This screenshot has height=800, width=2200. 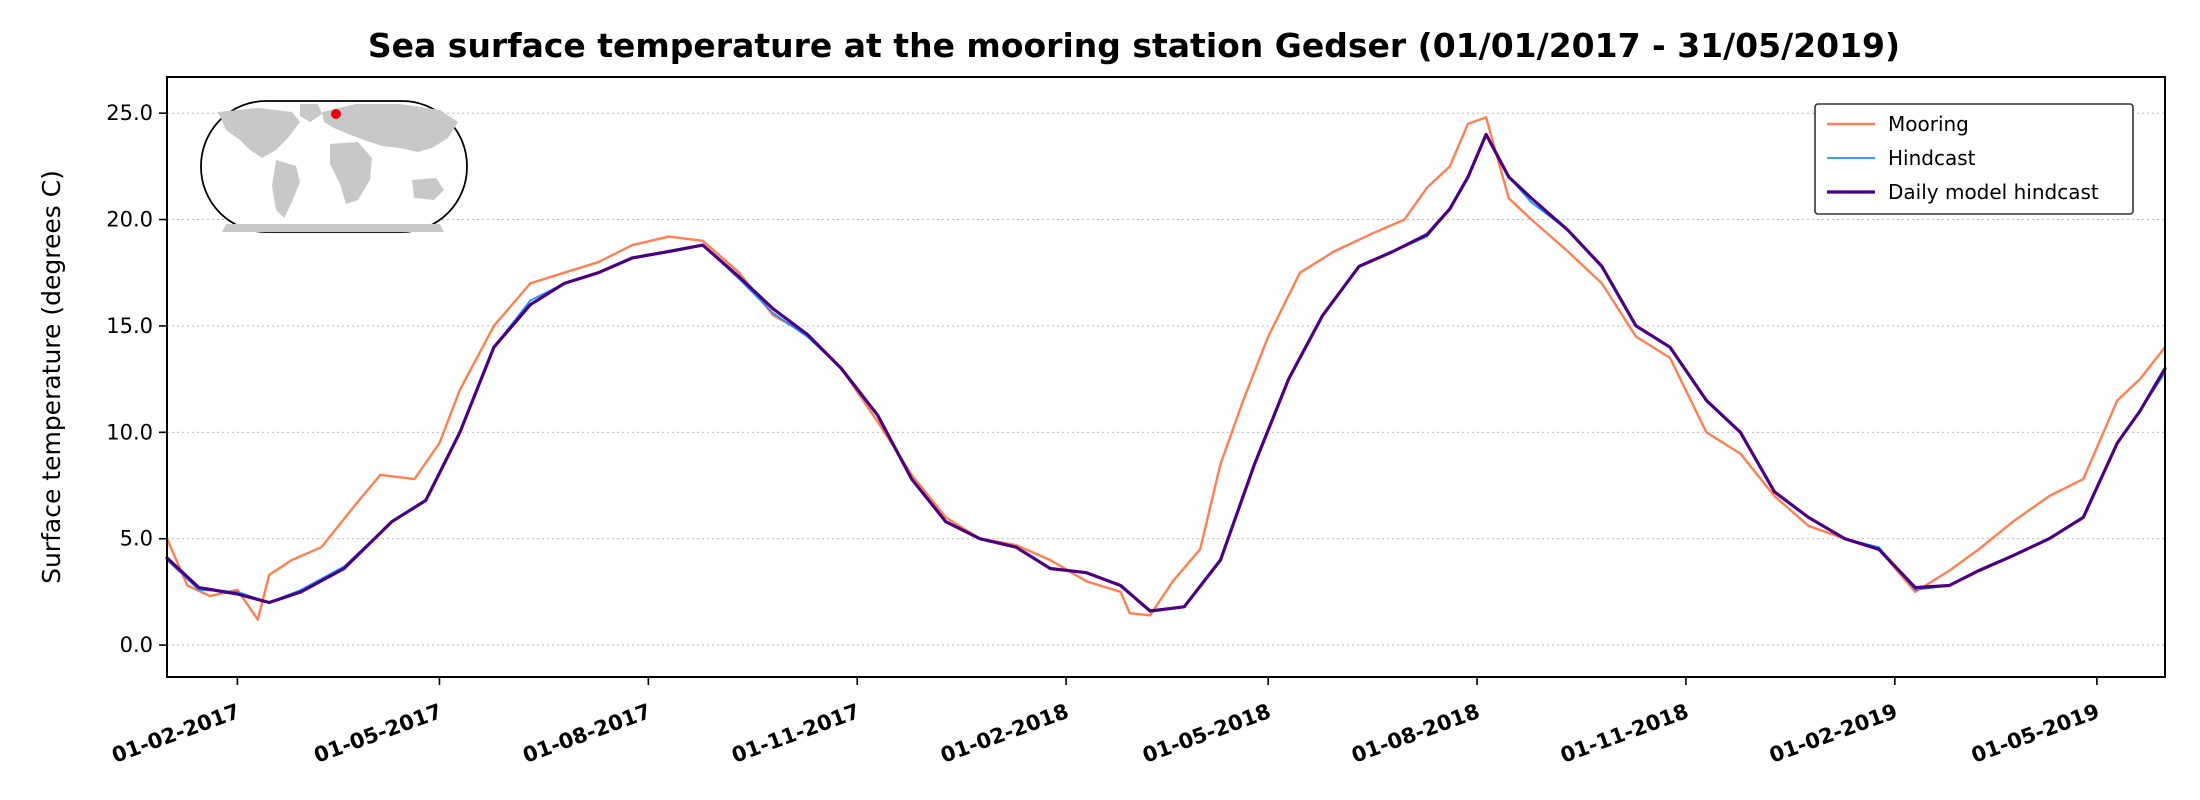 What do you see at coordinates (333, 228) in the screenshot?
I see `antarctica-shape` at bounding box center [333, 228].